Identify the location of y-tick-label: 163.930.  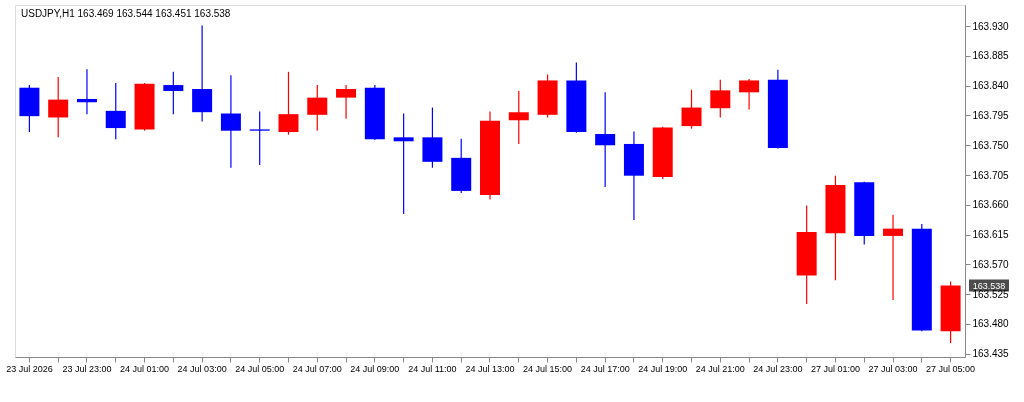
(991, 26).